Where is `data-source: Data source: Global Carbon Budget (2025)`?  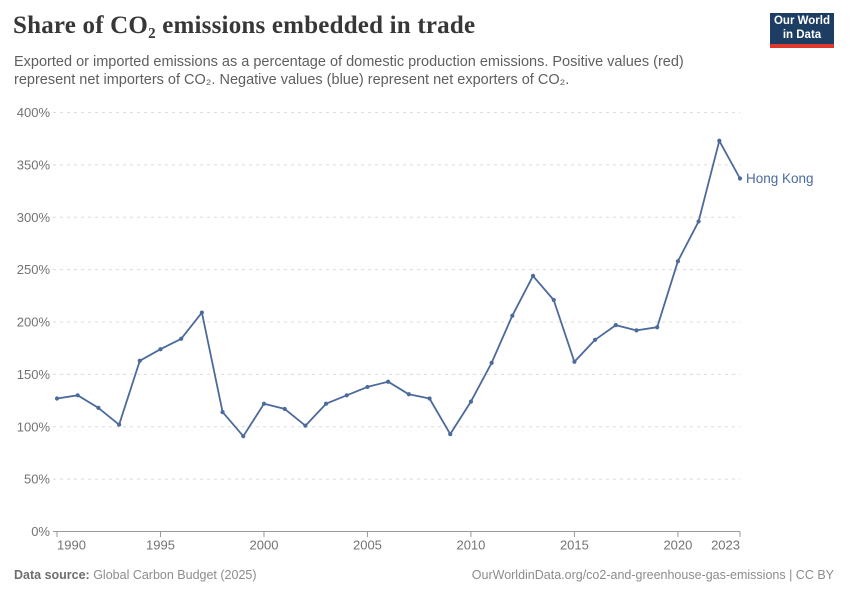 data-source: Data source: Global Carbon Budget (2025) is located at coordinates (135, 575).